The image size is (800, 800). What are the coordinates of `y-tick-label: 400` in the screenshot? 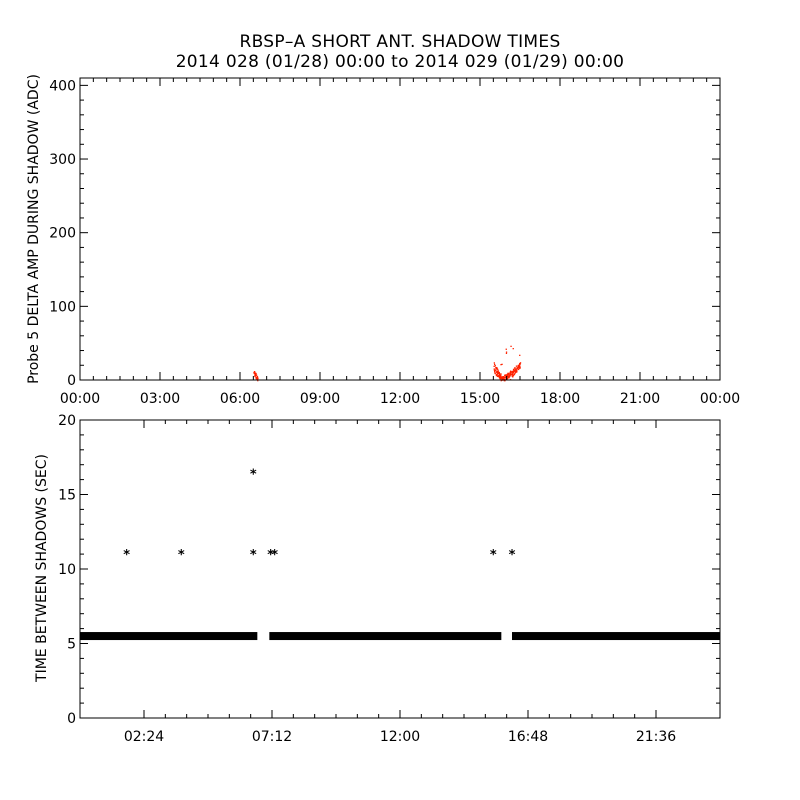 It's located at (62, 86).